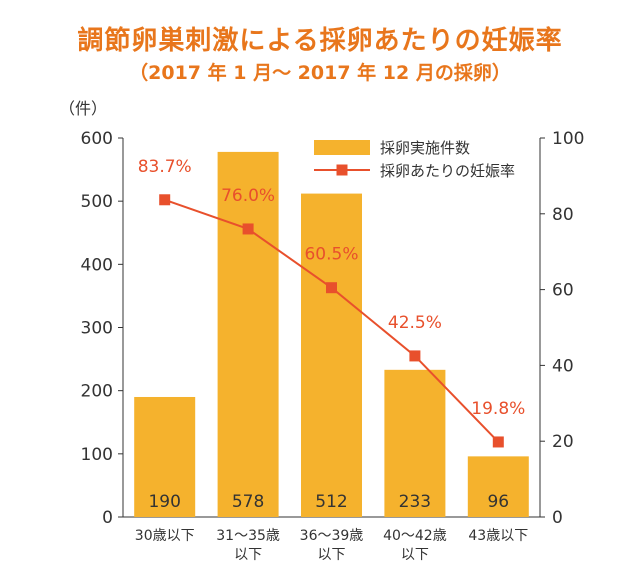 The width and height of the screenshot is (640, 588). Describe the element at coordinates (563, 291) in the screenshot. I see `right-axis-tick-label: 60` at that location.